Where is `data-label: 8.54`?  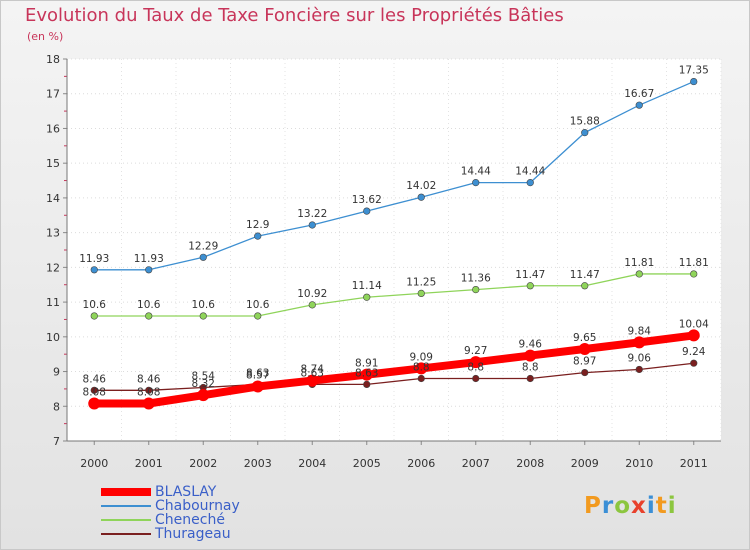 data-label: 8.54 is located at coordinates (204, 377).